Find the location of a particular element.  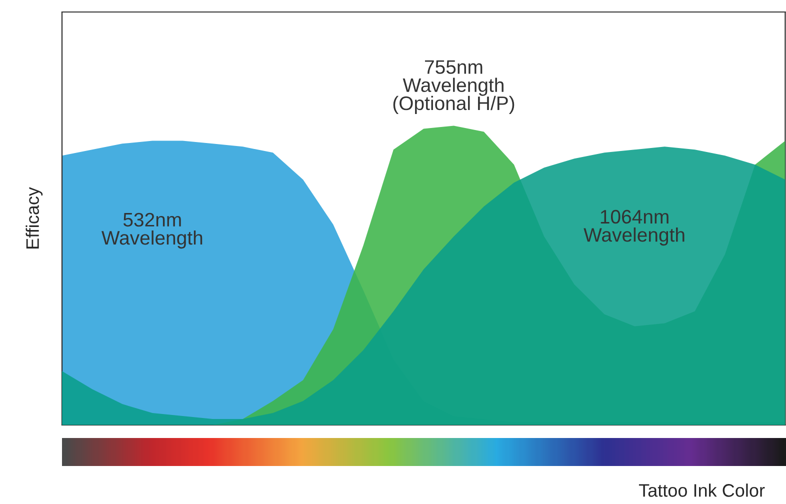

series-label: 1064nm Wavelength is located at coordinates (634, 228).